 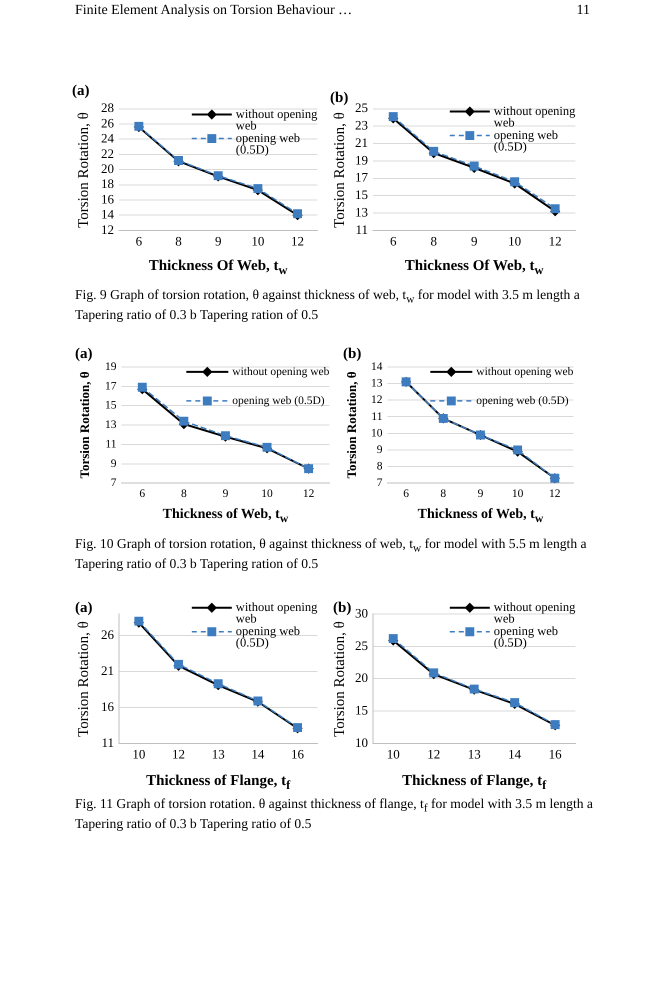 What do you see at coordinates (474, 782) in the screenshot?
I see `x-axis-title: Thickness of Flange, t$_{f}$` at bounding box center [474, 782].